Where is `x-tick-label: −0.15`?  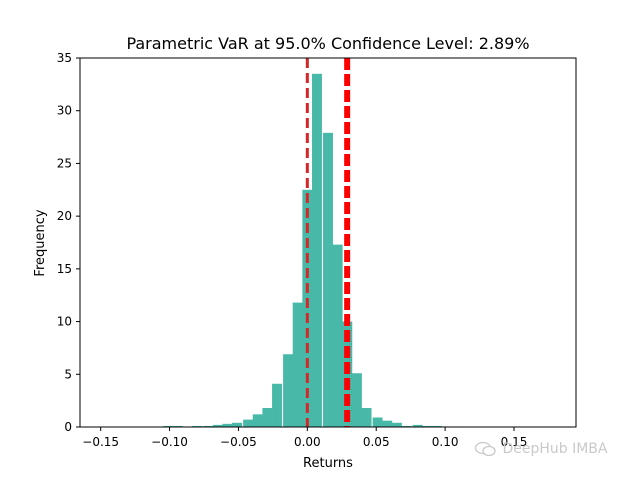
x-tick-label: −0.15 is located at coordinates (100, 442).